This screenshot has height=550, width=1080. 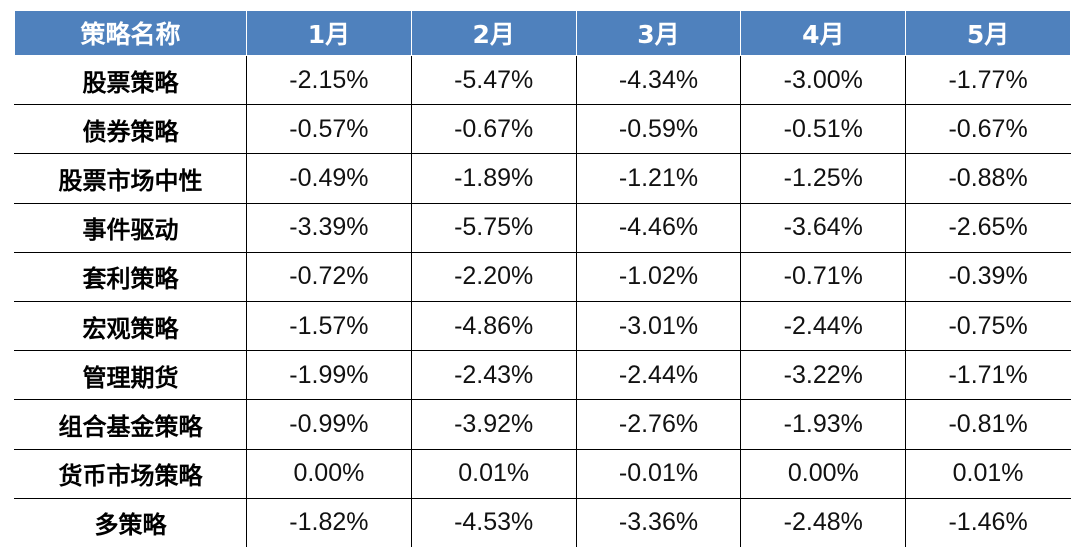 I want to click on return-value-cell: -0.01%, so click(x=658, y=473).